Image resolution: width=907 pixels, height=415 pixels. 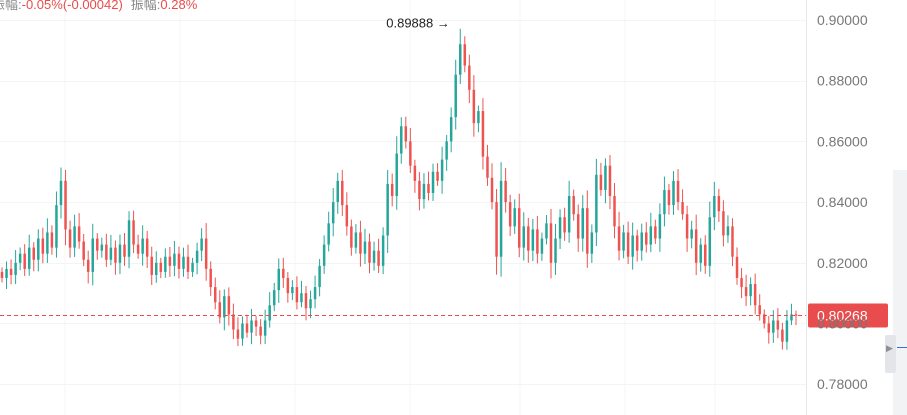 What do you see at coordinates (145, 6) in the screenshot?
I see `amplitude-label: 振幅:` at bounding box center [145, 6].